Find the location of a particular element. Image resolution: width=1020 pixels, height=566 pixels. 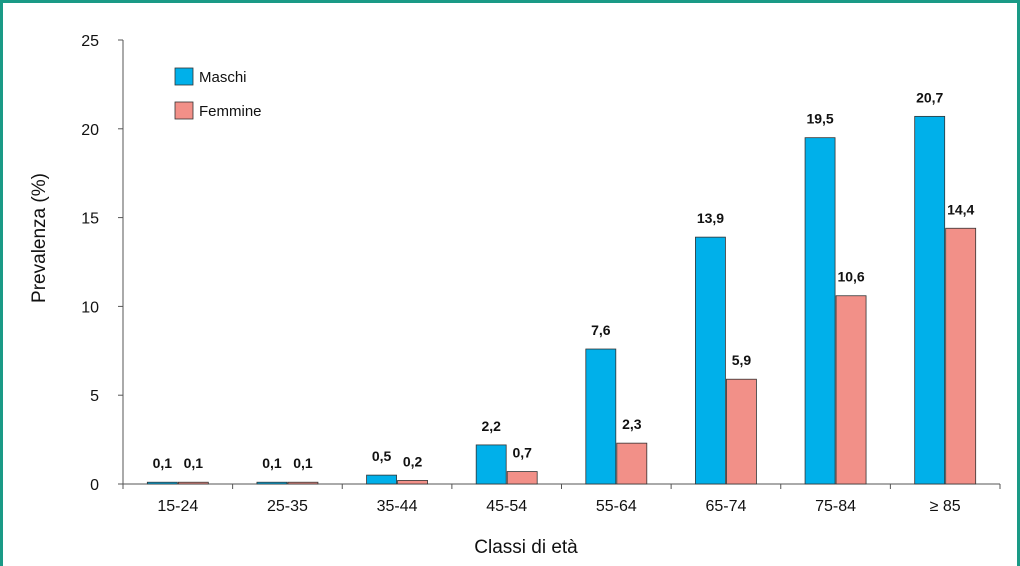

x-axis-title: Classi di età is located at coordinates (526, 547).